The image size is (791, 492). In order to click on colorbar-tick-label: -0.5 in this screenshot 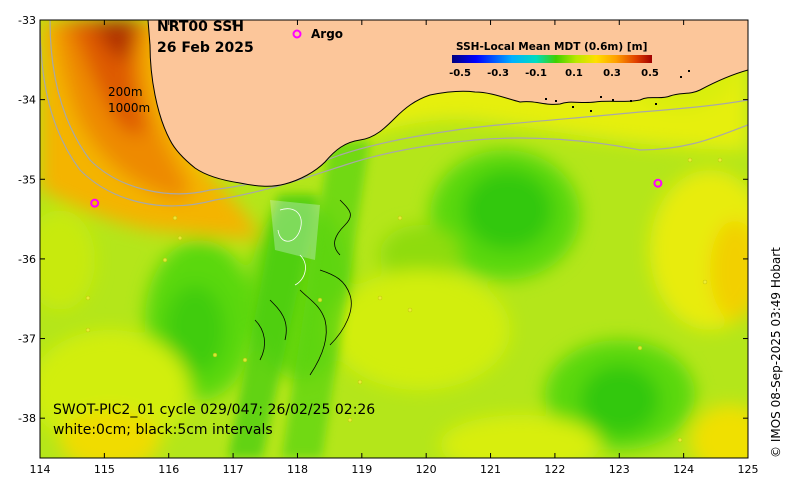, I will do `click(460, 73)`.